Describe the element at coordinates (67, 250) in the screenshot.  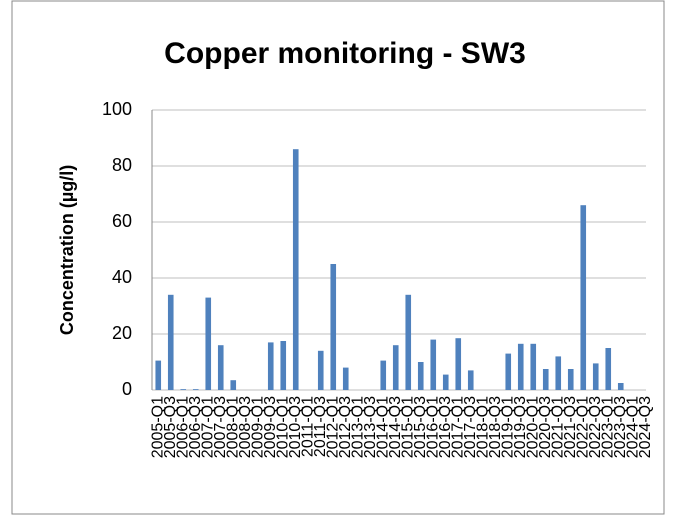
I see `y-axis-label: Concentration (µg/l)` at that location.